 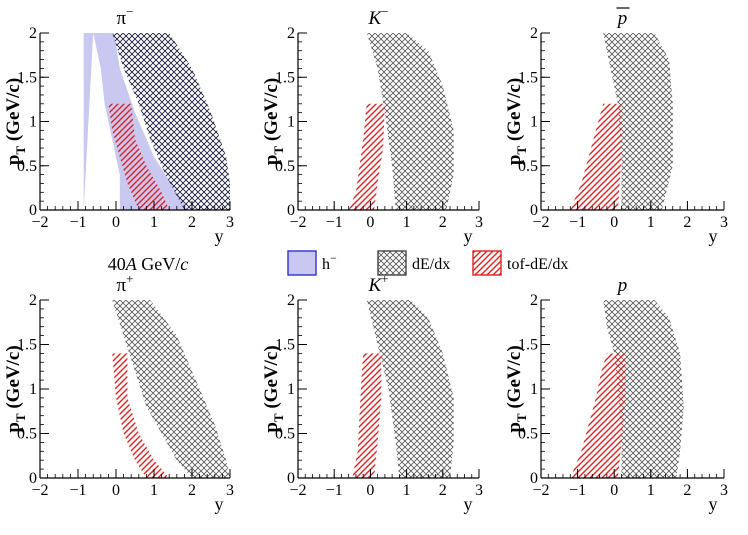 I want to click on panel-1: −2 −1 0 1 2 3 0 0.5 1 1.5 2 pT (GeV/c) y π−, so click(x=118, y=125).